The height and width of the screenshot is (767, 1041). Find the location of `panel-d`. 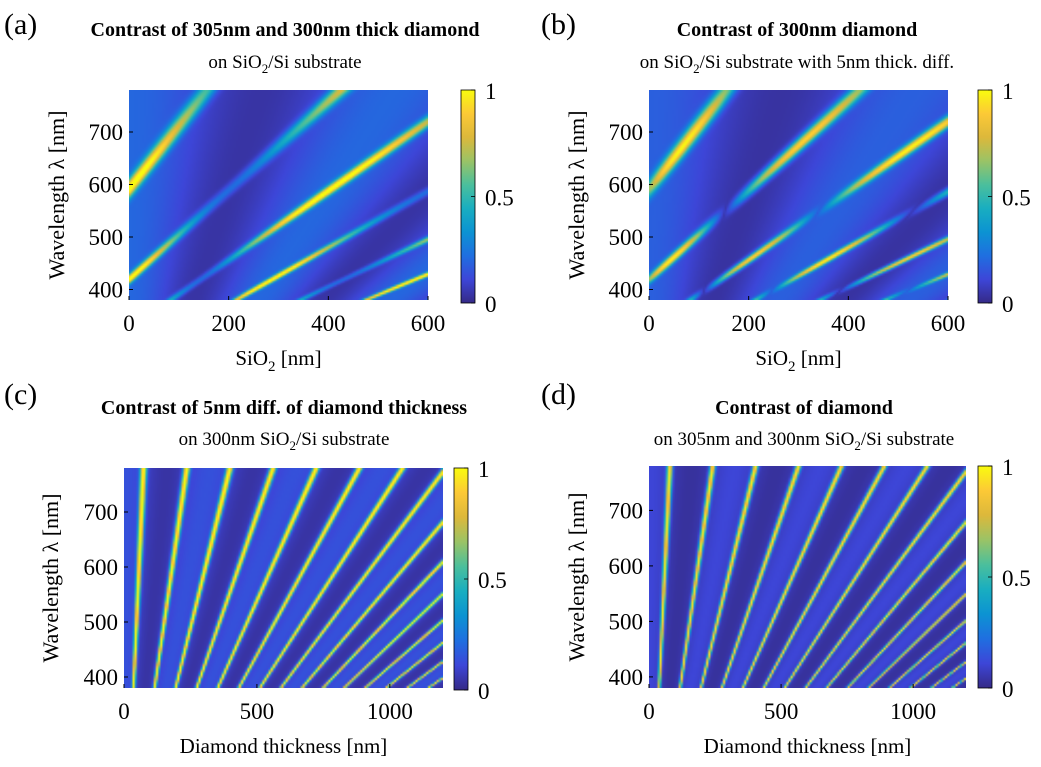

panel-d is located at coordinates (820, 577).